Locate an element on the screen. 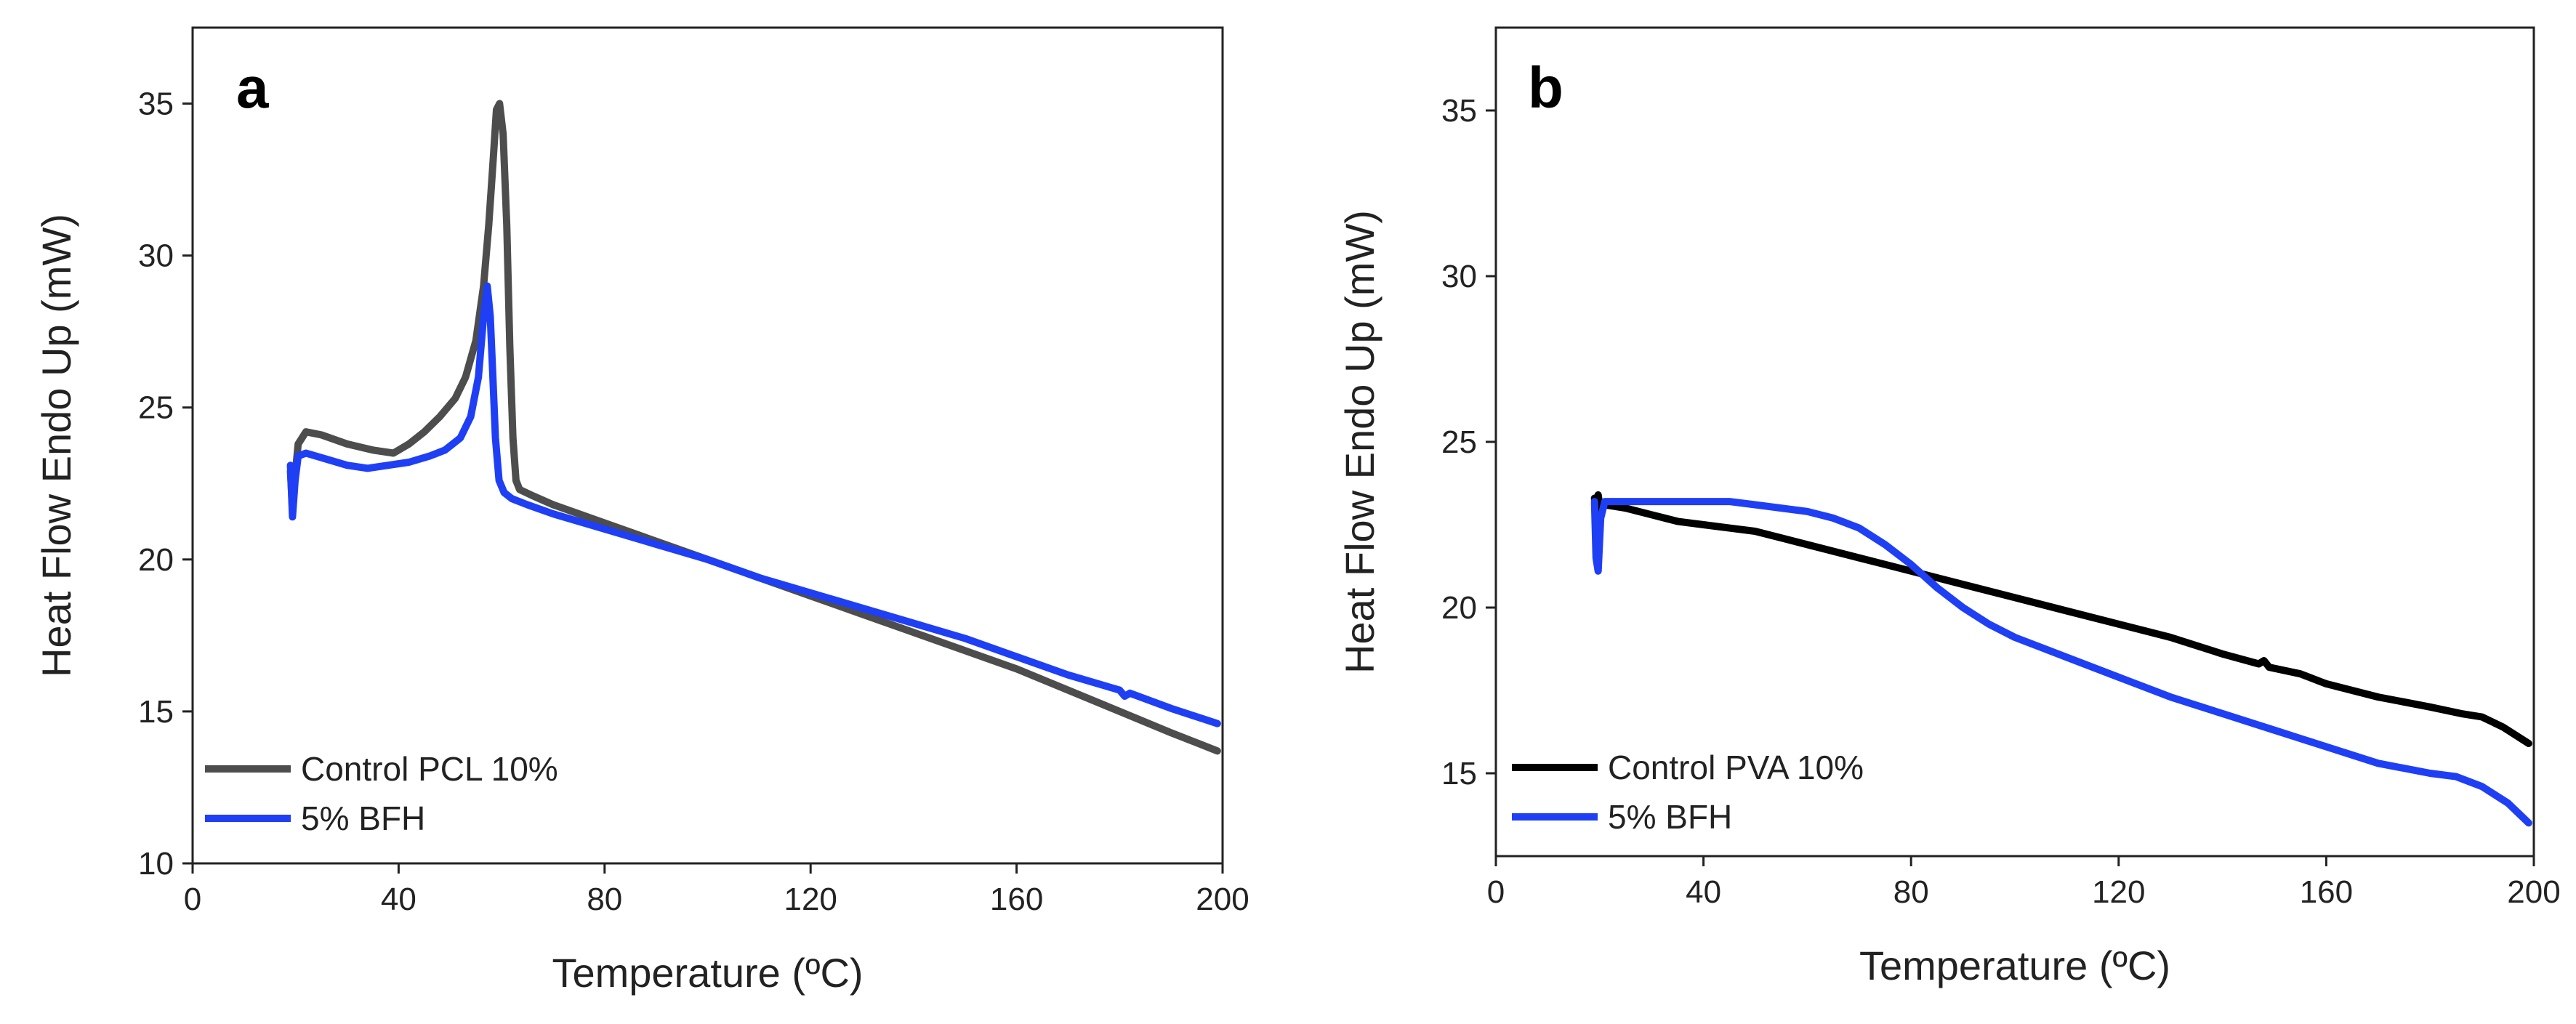 The height and width of the screenshot is (1024, 2576). y-tick-label: 10 is located at coordinates (156, 864).